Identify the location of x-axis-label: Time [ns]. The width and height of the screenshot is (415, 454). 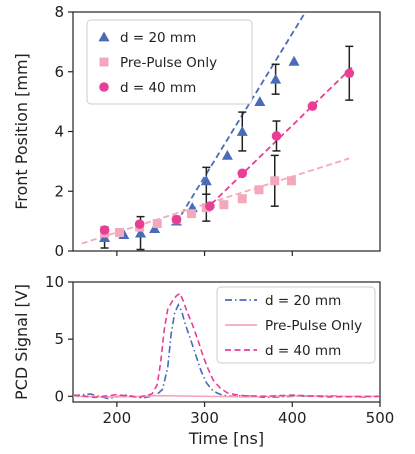
(226, 438).